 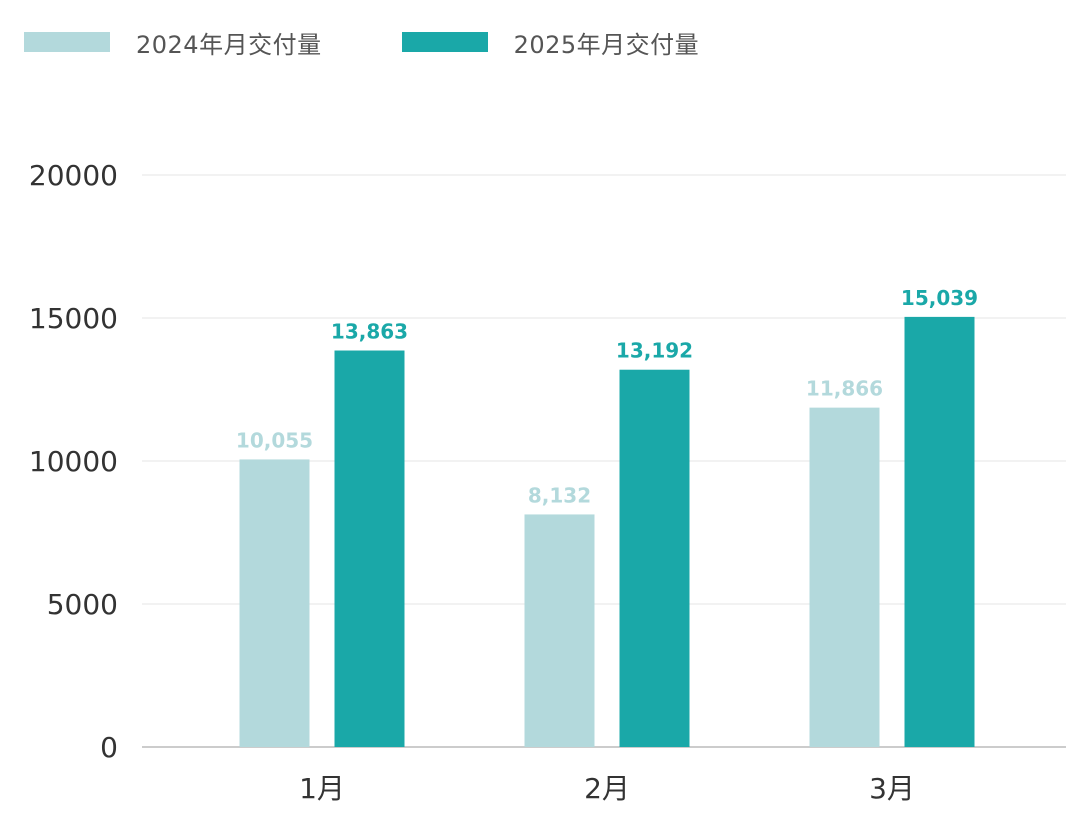 I want to click on data-label: 8,132, so click(x=559, y=495).